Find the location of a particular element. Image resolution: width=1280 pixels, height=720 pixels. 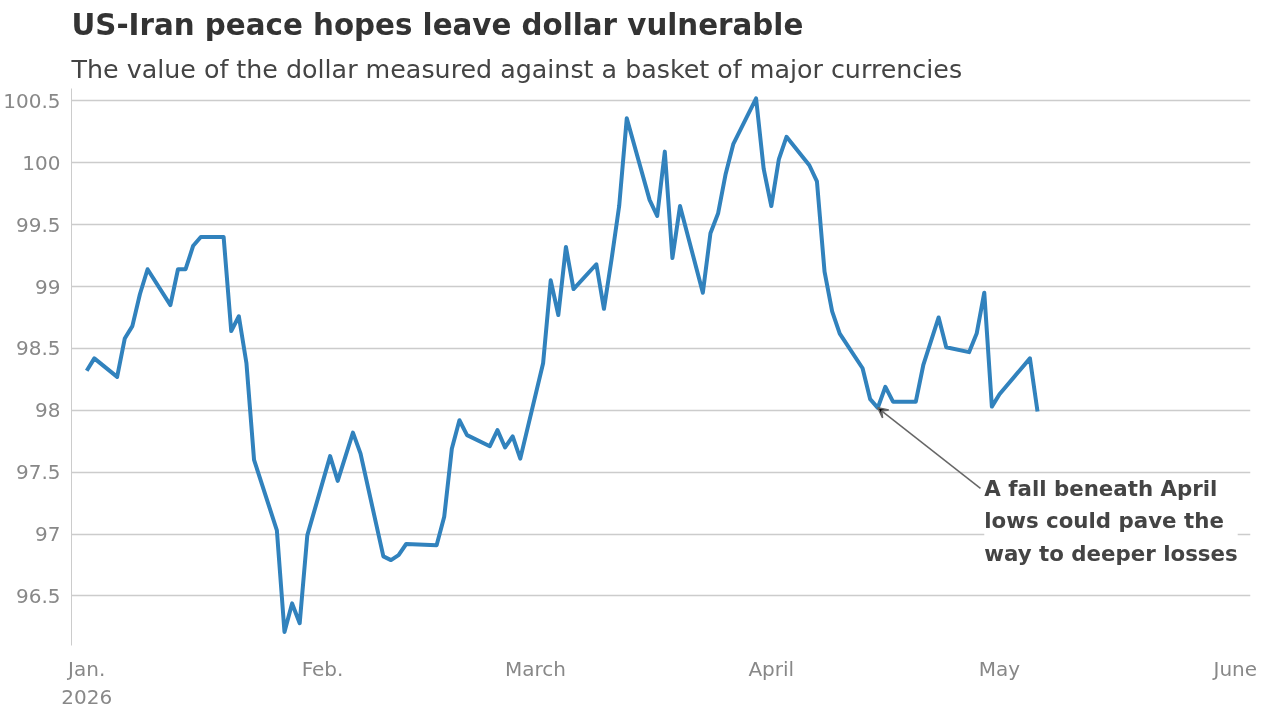

y-tick-label: 100.5 is located at coordinates (32, 100).